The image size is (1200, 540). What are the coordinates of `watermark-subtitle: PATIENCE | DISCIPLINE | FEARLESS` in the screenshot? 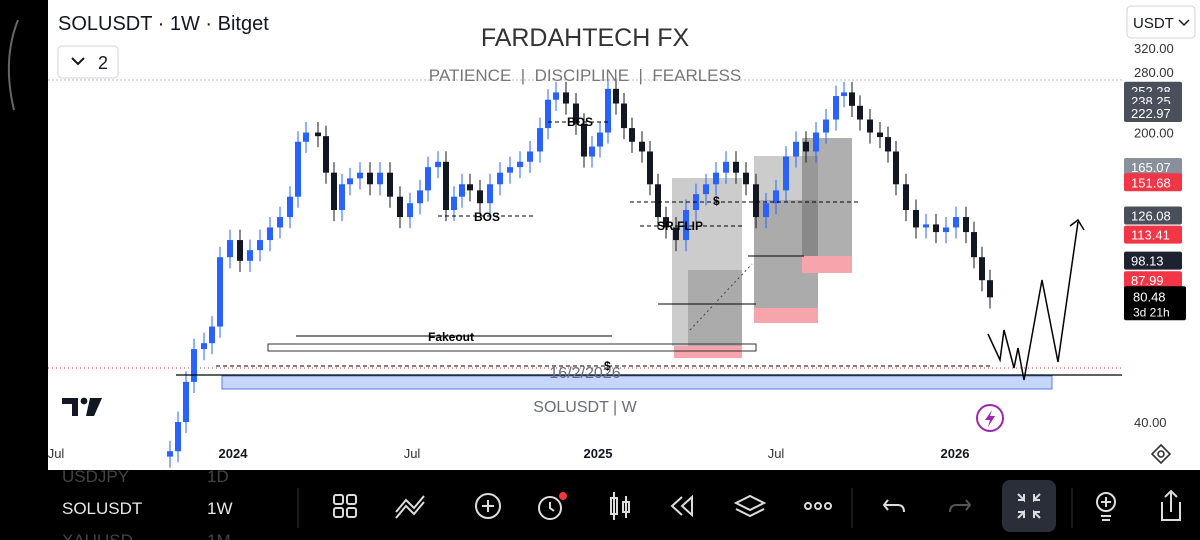 It's located at (585, 75).